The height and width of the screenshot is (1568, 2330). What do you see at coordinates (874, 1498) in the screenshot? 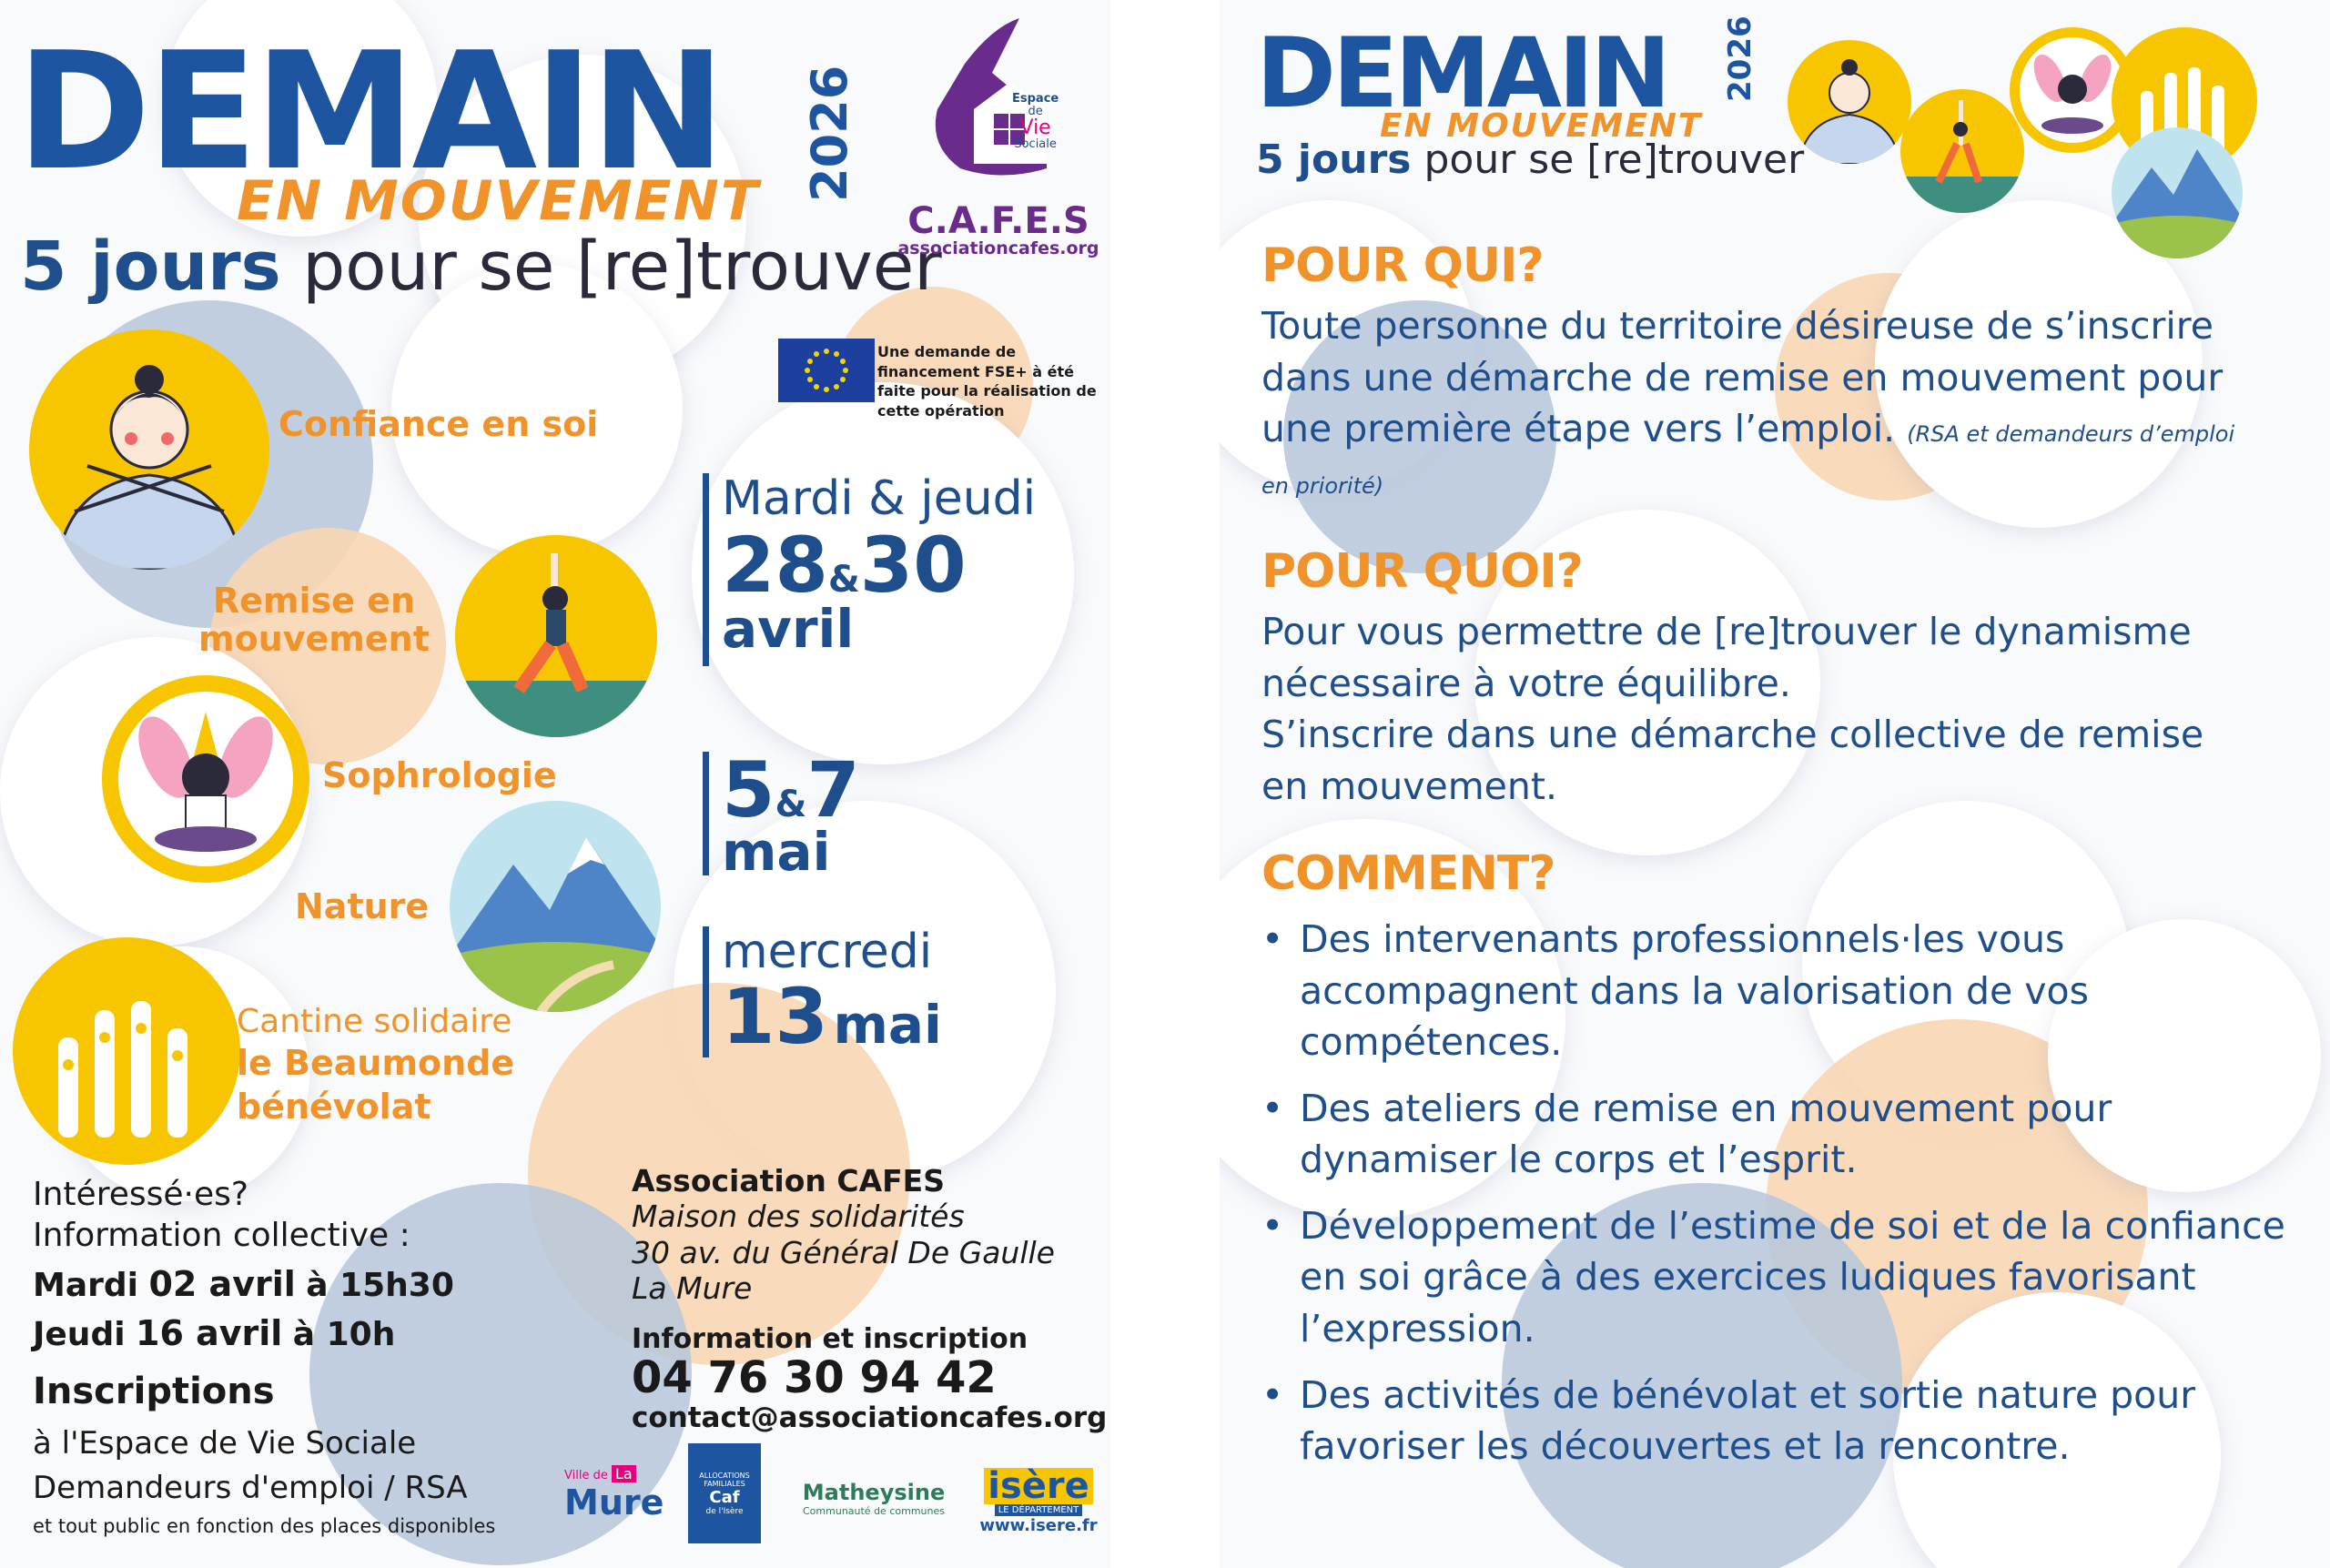
I see `matheysine-logo: Matheysine Communauté de communes` at bounding box center [874, 1498].